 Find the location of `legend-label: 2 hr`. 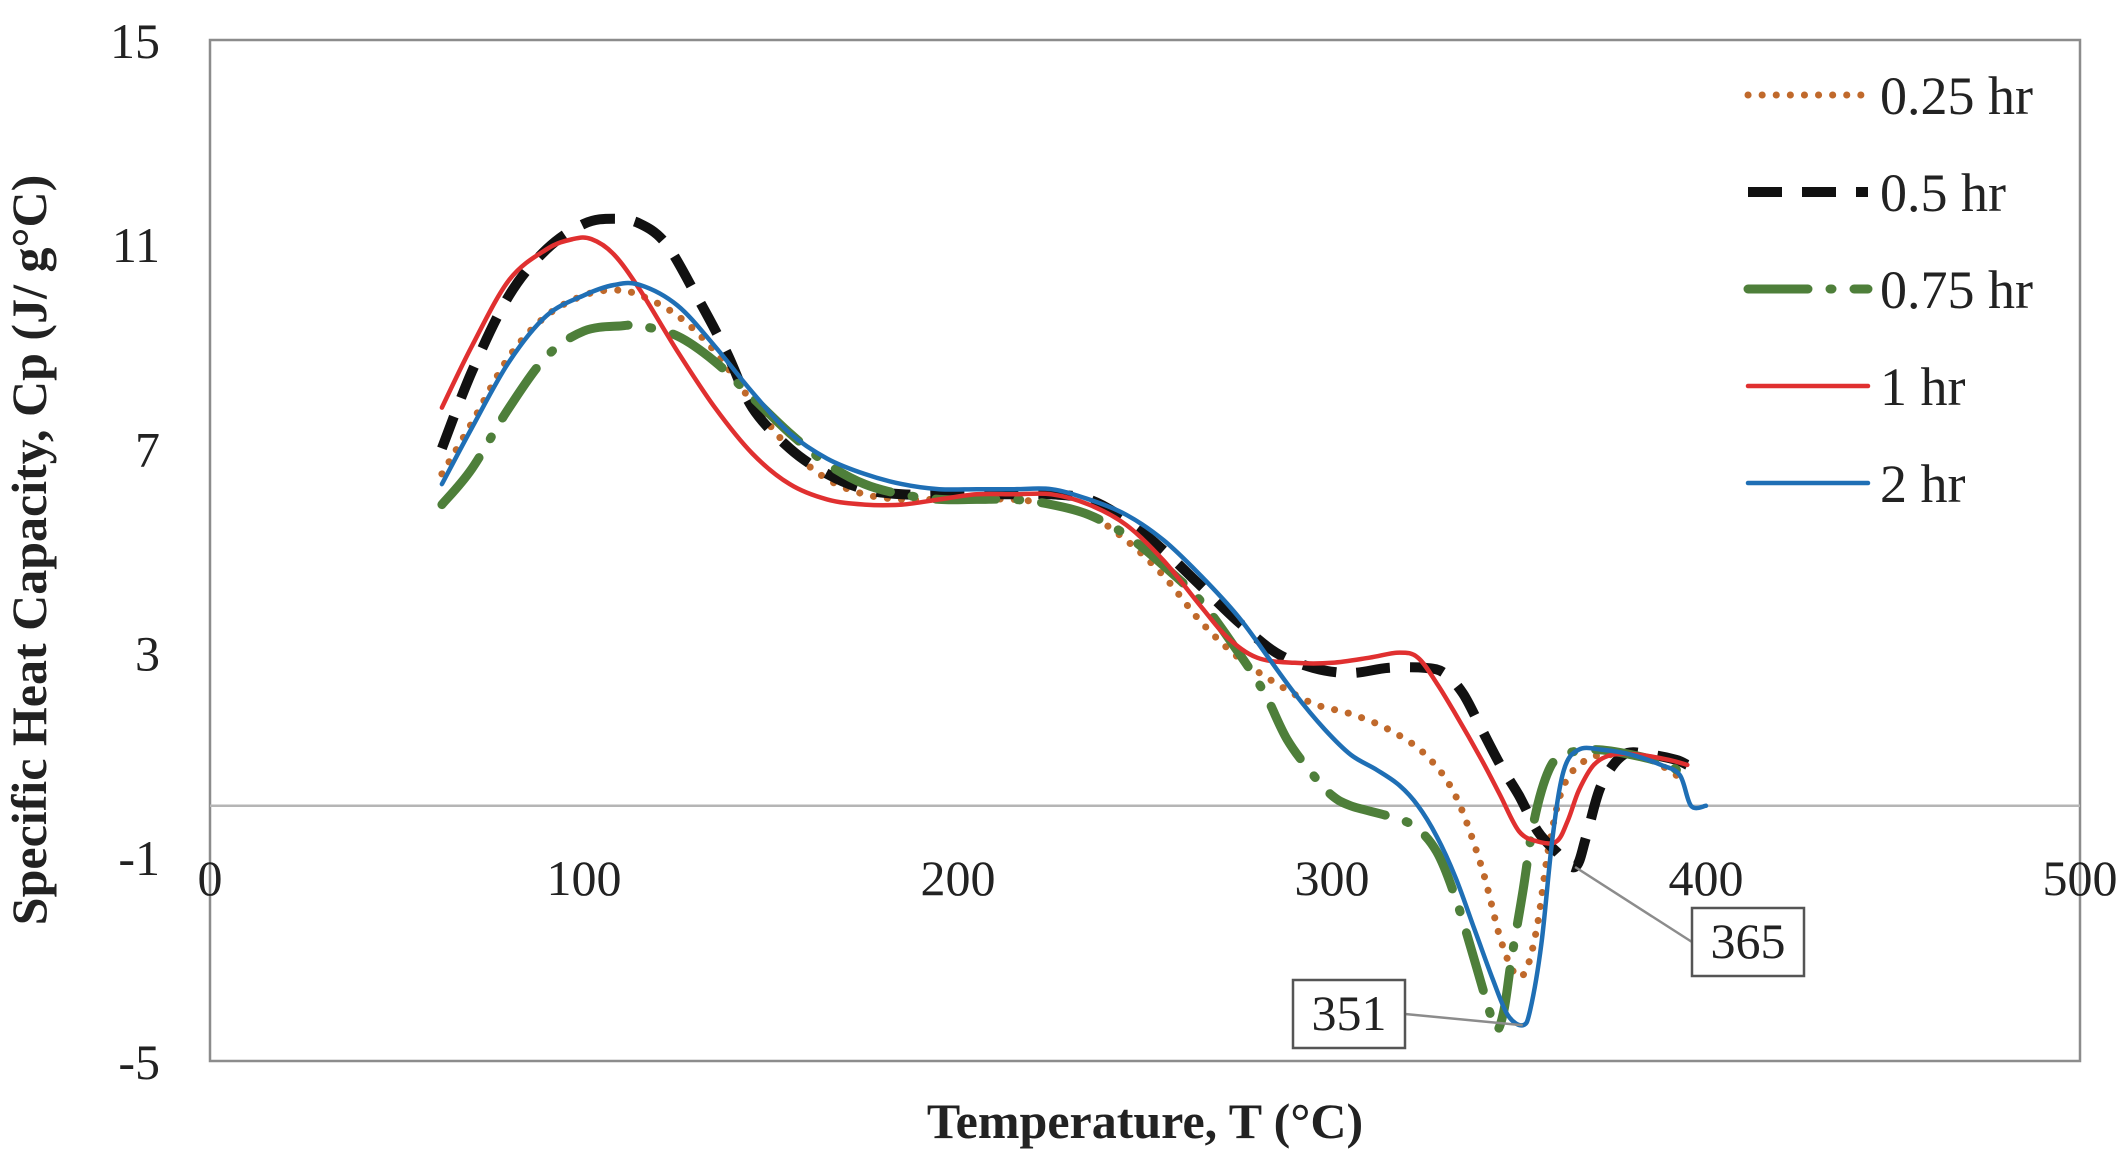

legend-label: 2 hr is located at coordinates (1923, 484).